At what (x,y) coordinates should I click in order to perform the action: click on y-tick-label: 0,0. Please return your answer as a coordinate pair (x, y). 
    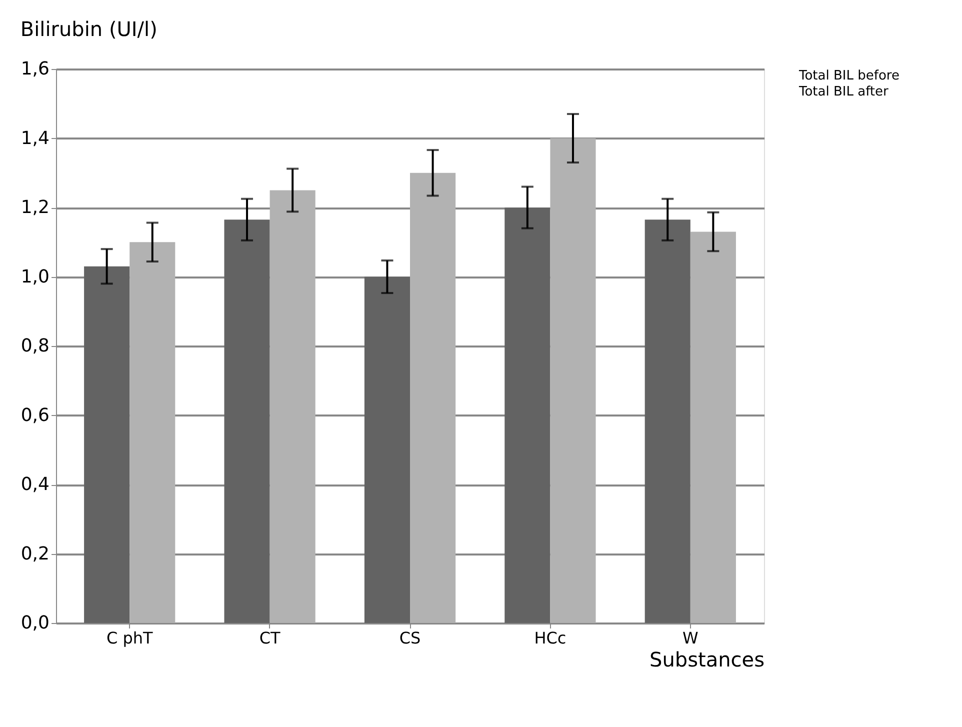
    Looking at the image, I should click on (35, 623).